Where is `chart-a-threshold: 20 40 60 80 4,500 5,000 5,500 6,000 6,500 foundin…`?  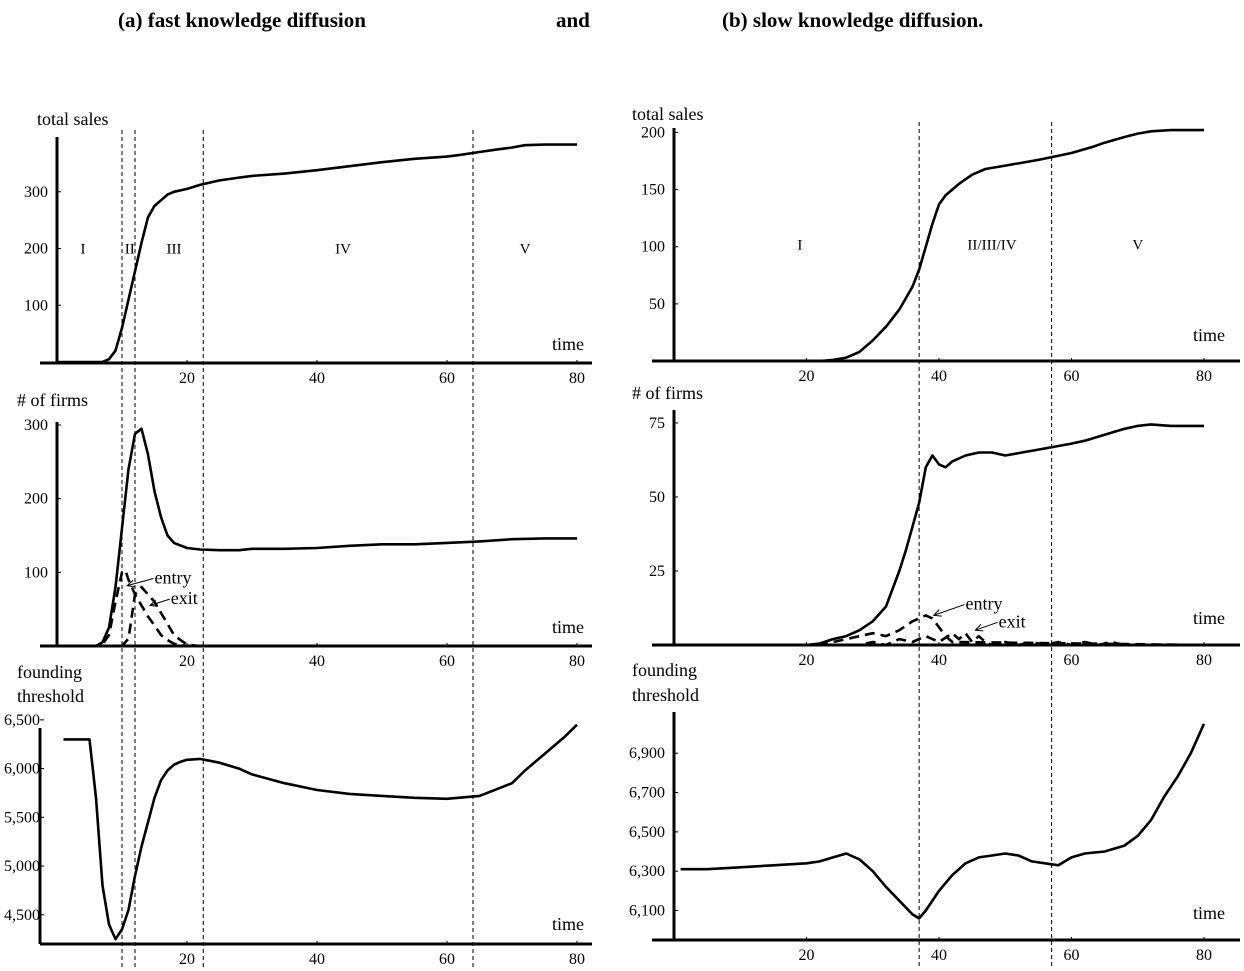
chart-a-threshold: 20 40 60 80 4,500 5,000 5,500 6,000 6,500 foundin… is located at coordinates (298, 815).